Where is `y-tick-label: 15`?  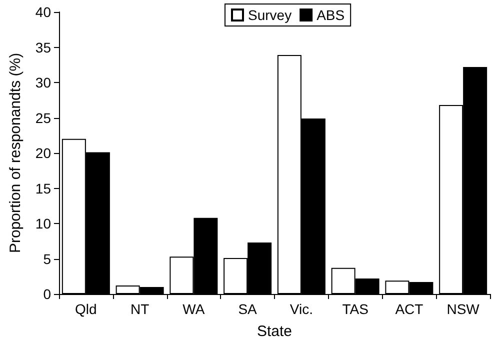
y-tick-label: 15 is located at coordinates (43, 188).